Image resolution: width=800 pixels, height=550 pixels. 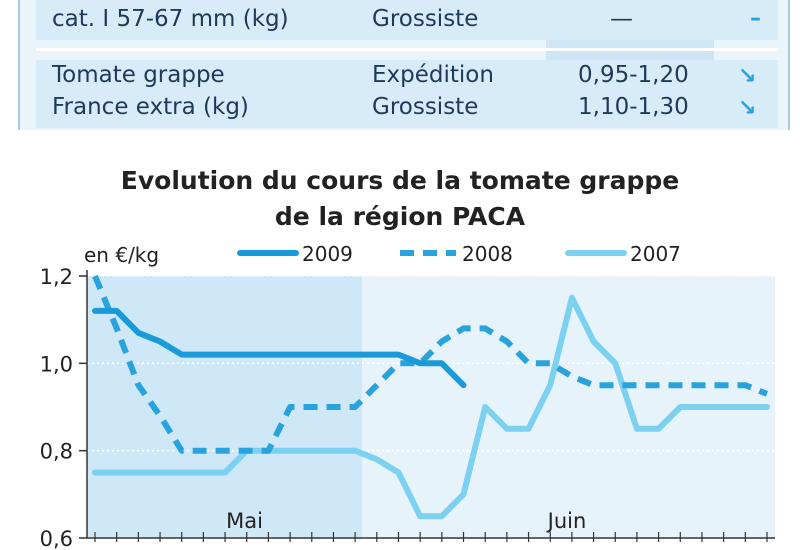 I want to click on x-month-label: Juin, so click(x=566, y=521).